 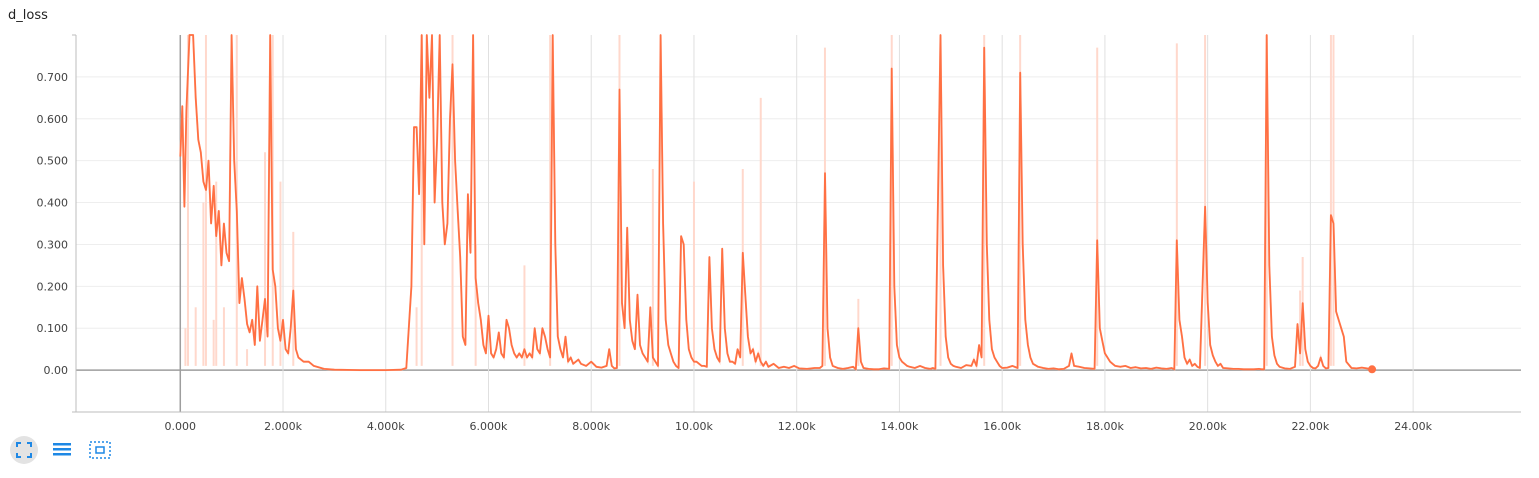 What do you see at coordinates (181, 425) in the screenshot?
I see `x-tick-label: 0.000` at bounding box center [181, 425].